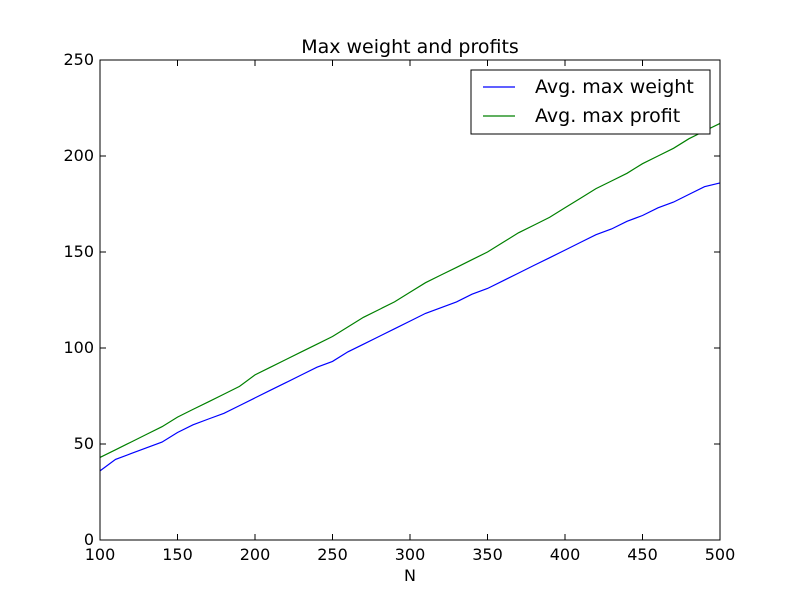 This screenshot has width=800, height=600. I want to click on y-tick-label: 0, so click(89, 539).